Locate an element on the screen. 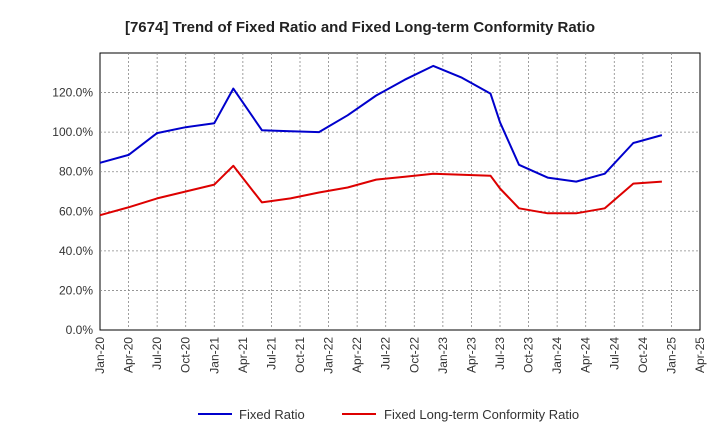  x-tick-label: Apr-22 is located at coordinates (357, 355).